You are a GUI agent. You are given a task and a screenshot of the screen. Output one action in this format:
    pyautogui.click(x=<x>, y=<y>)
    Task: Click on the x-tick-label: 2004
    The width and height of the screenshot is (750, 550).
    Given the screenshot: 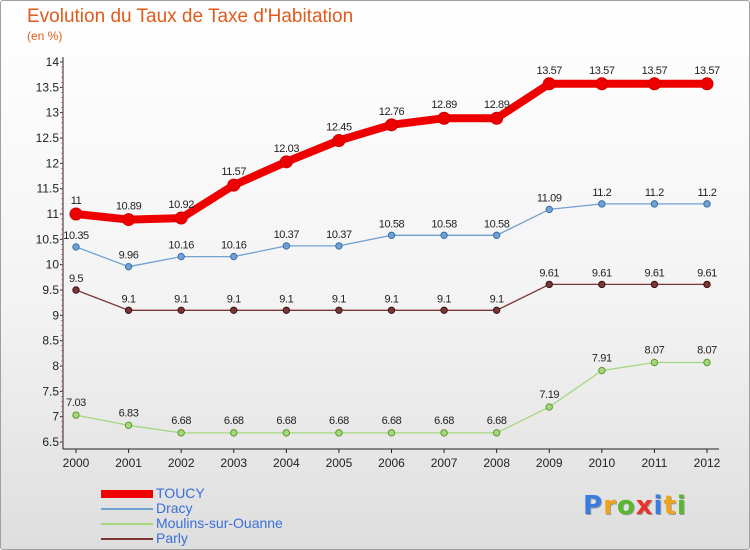 What is the action you would take?
    pyautogui.click(x=286, y=463)
    